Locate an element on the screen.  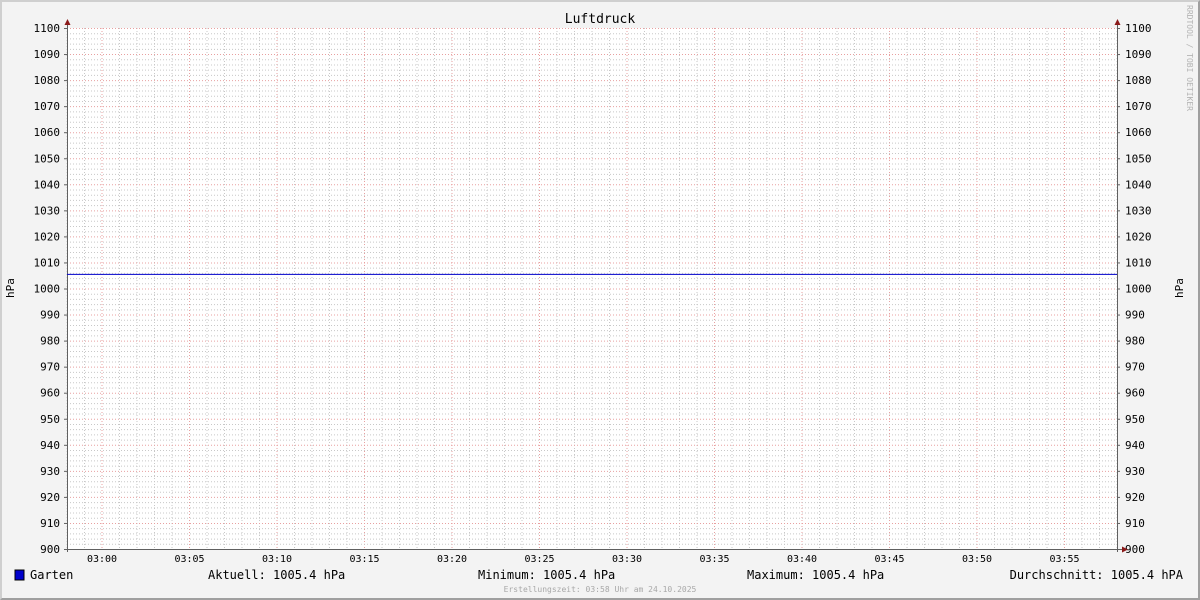
x-tick-label: 03:20 is located at coordinates (452, 559).